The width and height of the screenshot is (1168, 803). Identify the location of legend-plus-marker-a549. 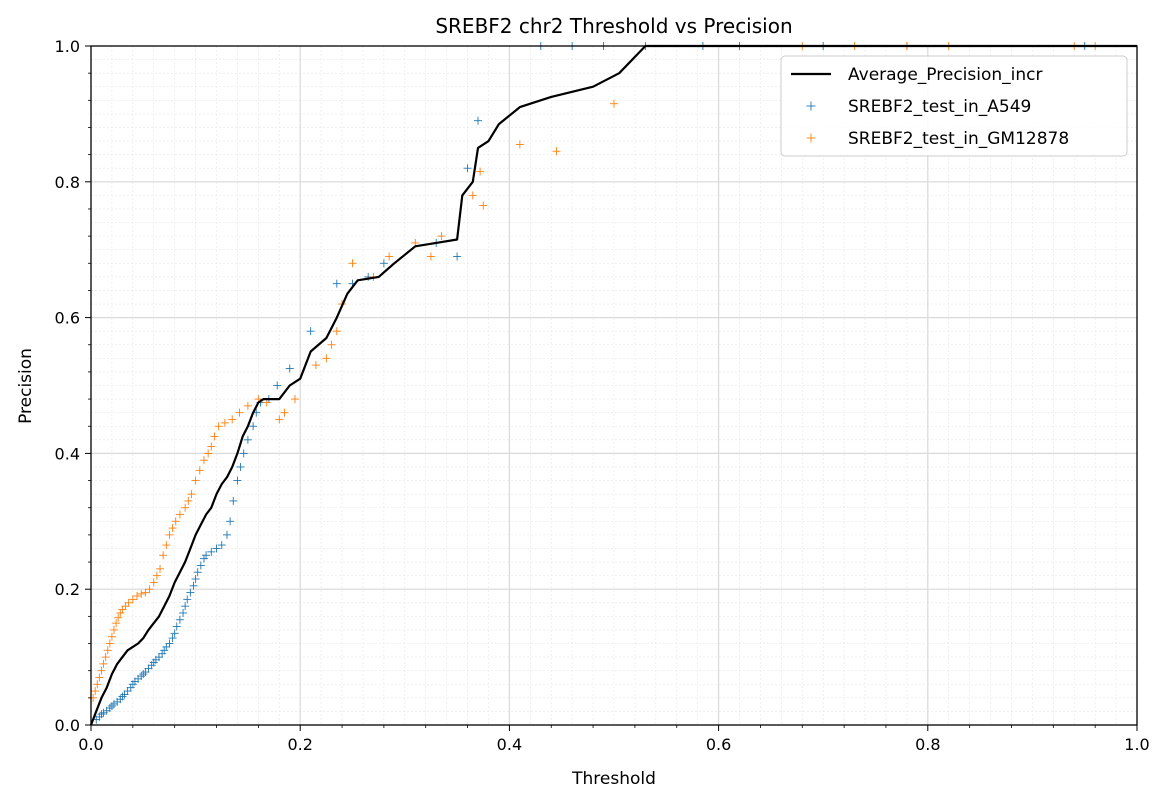
(811, 106).